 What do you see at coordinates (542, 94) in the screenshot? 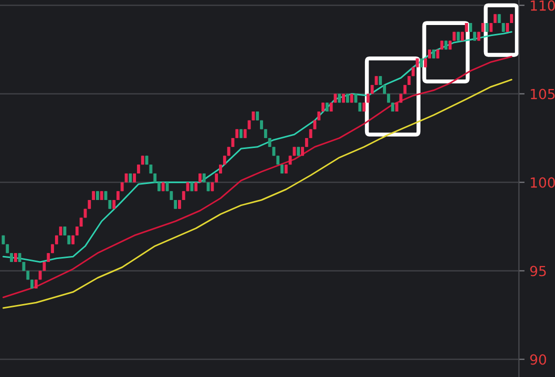
I see `y-tick-label: 105` at bounding box center [542, 94].